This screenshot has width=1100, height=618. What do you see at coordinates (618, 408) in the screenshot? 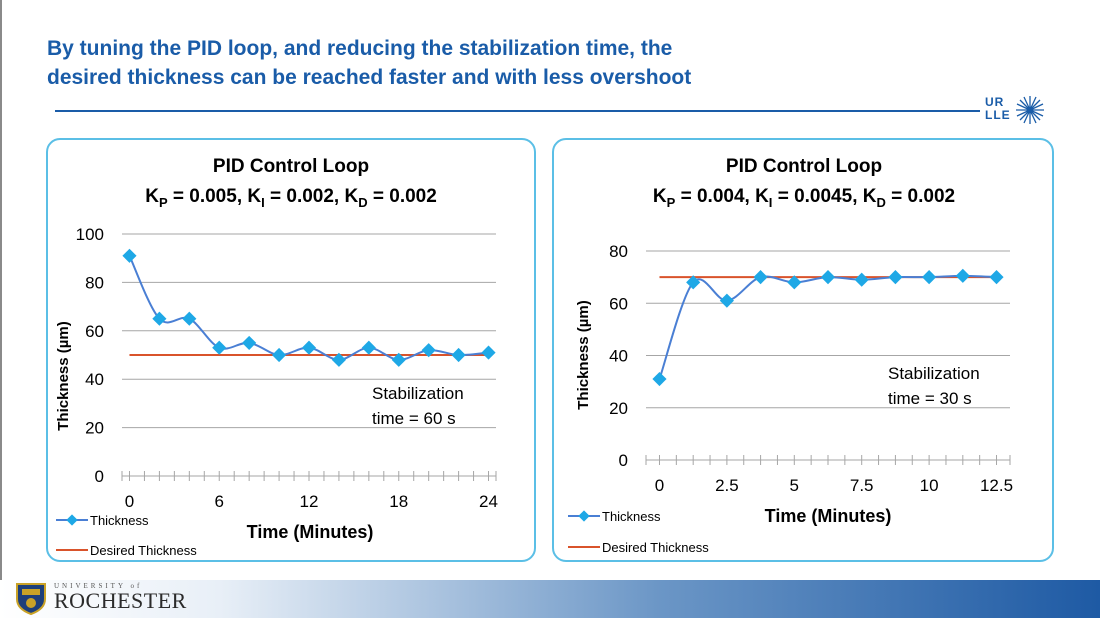
I see `chart-right-ytick-label: 20` at bounding box center [618, 408].